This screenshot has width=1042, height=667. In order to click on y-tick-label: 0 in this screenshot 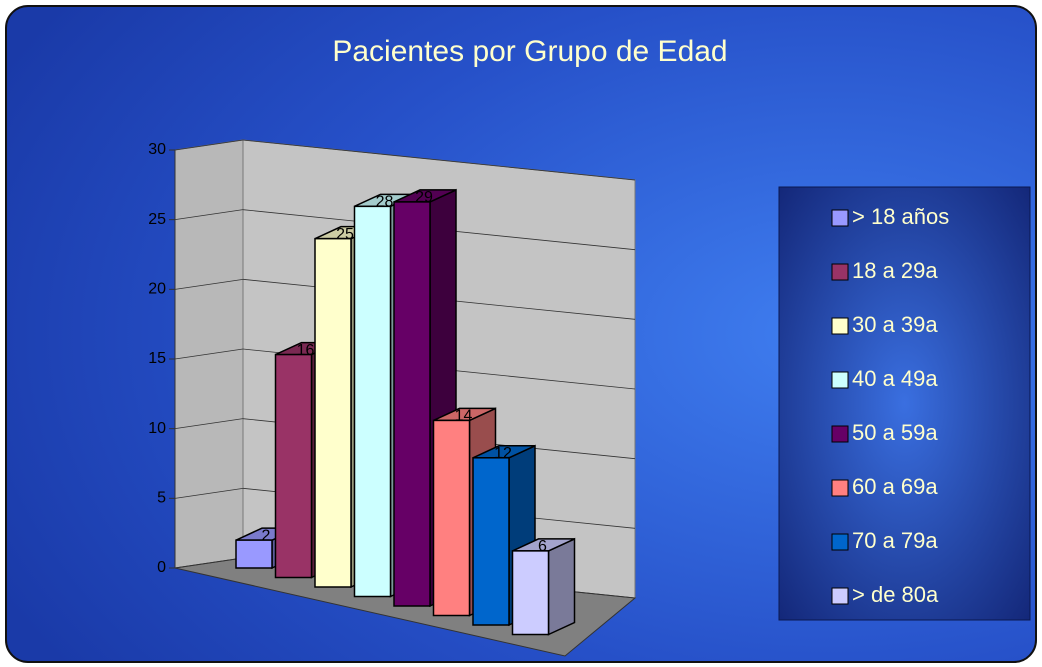, I will do `click(161, 567)`.